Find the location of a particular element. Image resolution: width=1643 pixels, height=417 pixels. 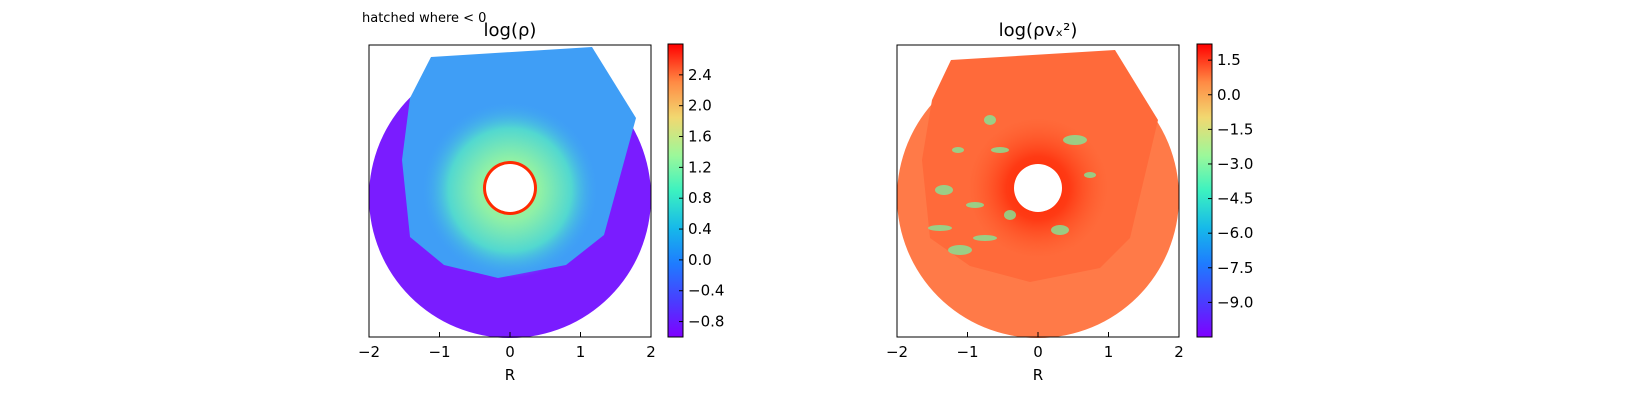

colorbar-tick-label: 0.8 is located at coordinates (700, 198).